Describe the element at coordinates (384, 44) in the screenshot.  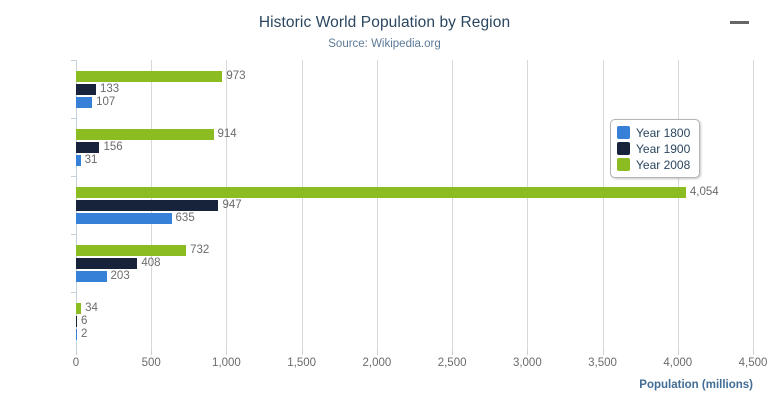
I see `chart-subtitle: Source: Wikipedia.org` at that location.